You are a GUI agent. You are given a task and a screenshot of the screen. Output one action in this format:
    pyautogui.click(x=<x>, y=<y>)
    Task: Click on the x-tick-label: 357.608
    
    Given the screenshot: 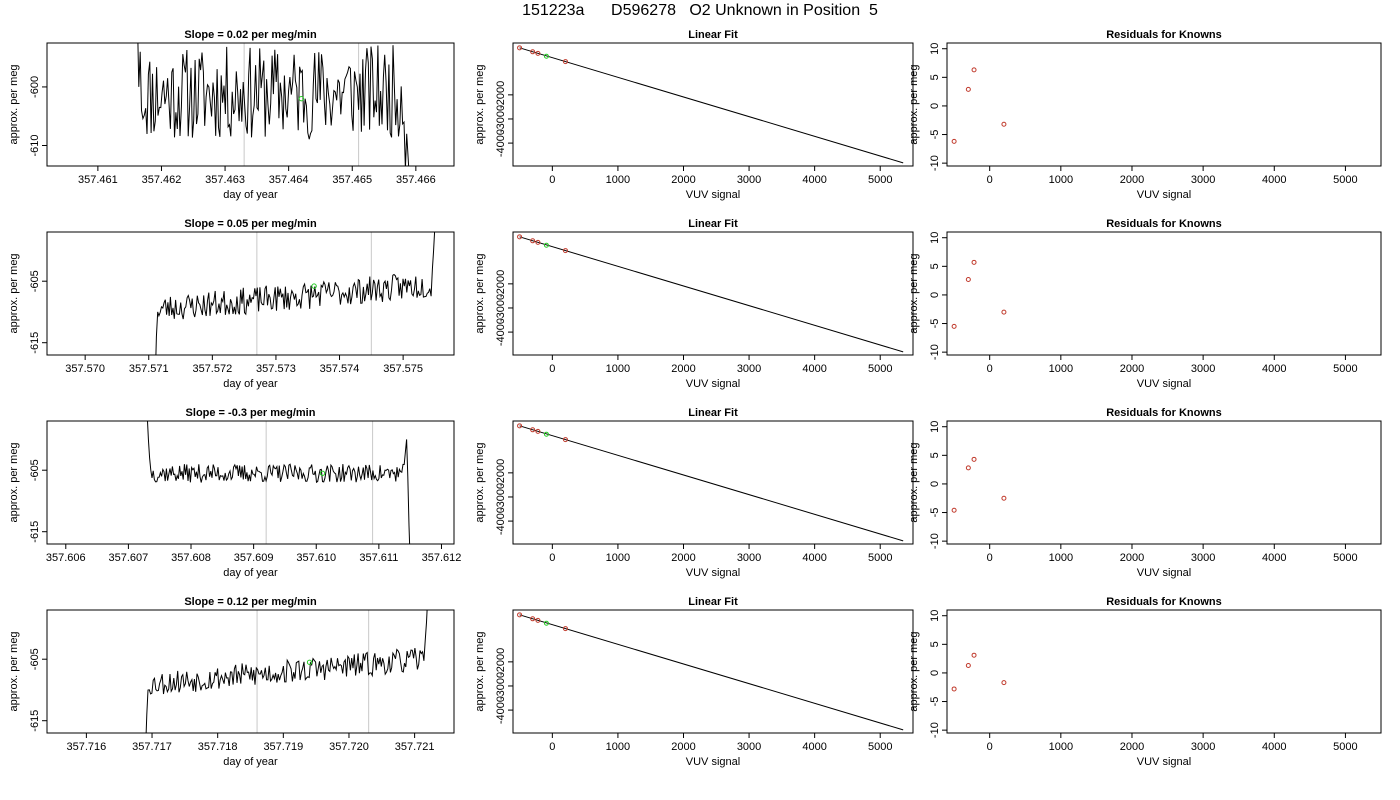 What is the action you would take?
    pyautogui.click(x=191, y=558)
    